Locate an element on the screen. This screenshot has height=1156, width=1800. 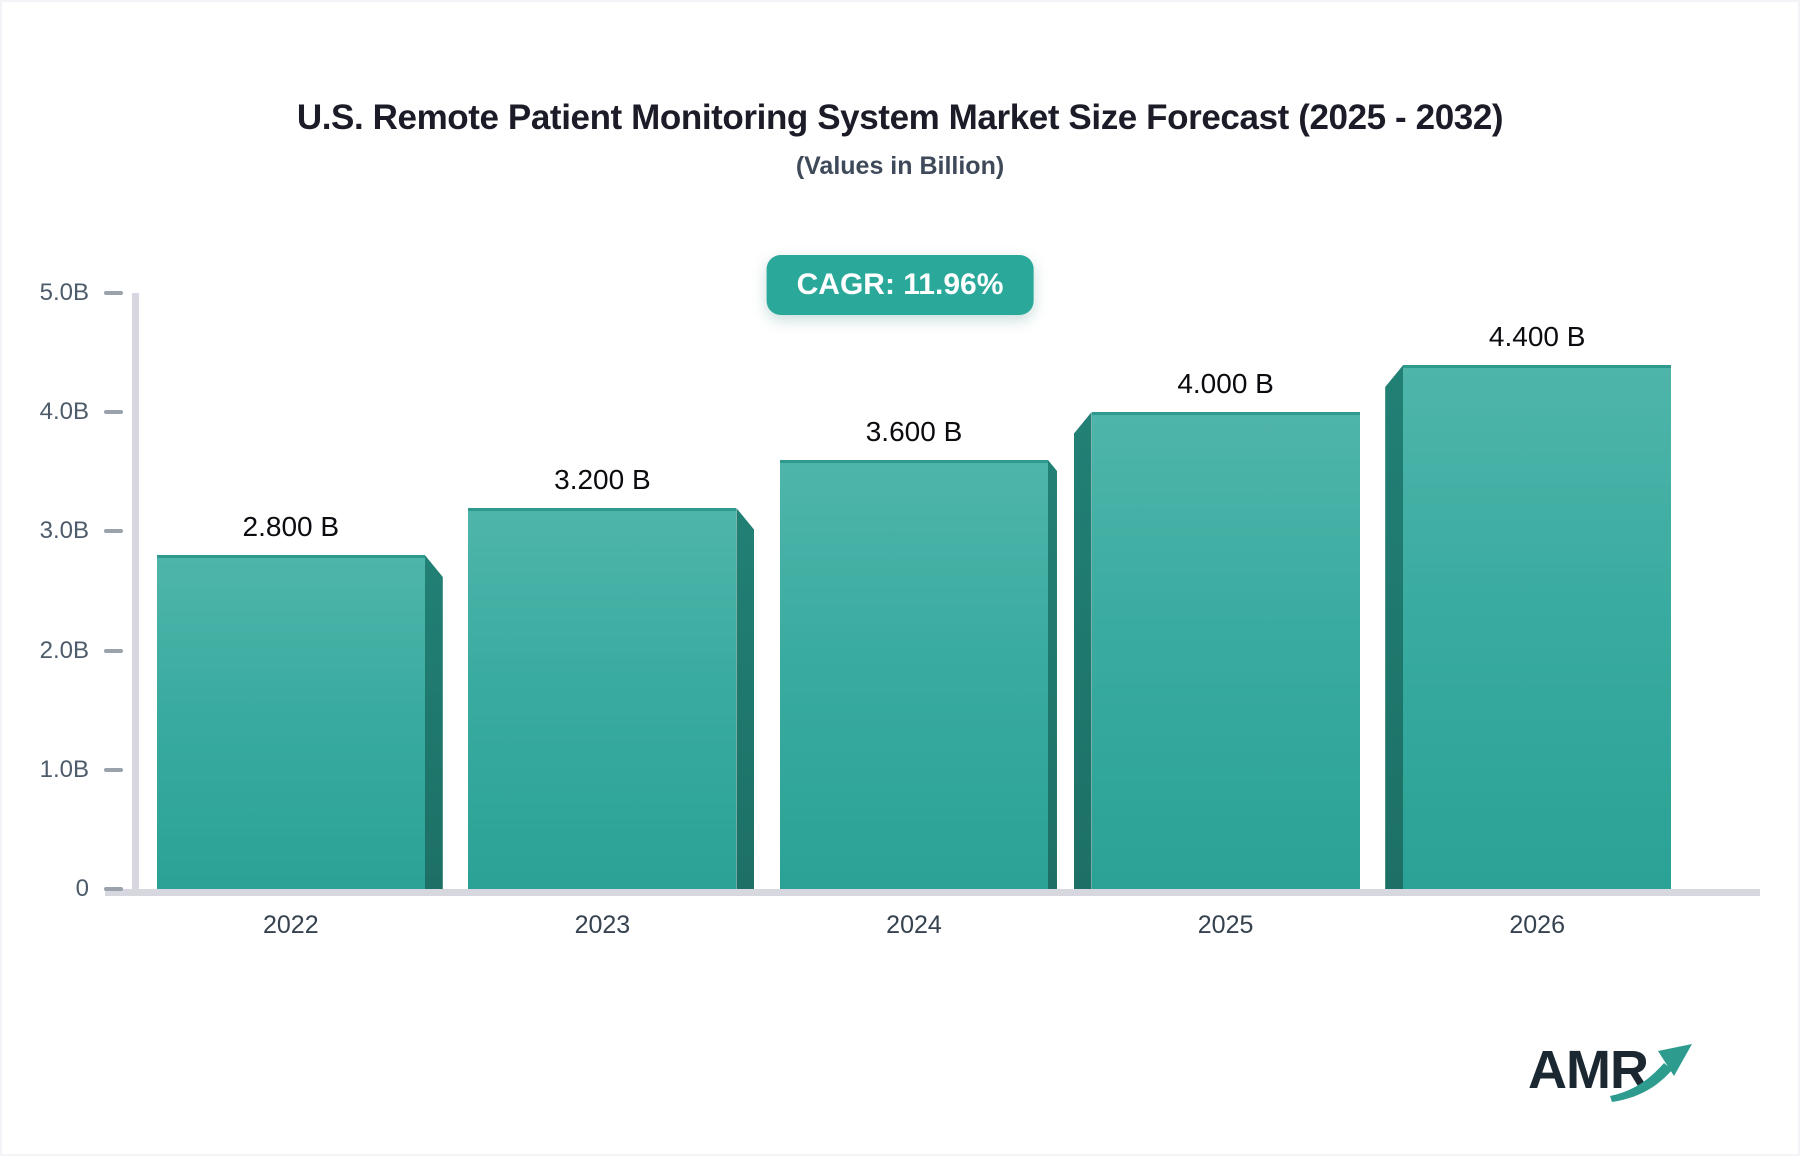
logo-arrow-head-icon is located at coordinates (1675, 1060).